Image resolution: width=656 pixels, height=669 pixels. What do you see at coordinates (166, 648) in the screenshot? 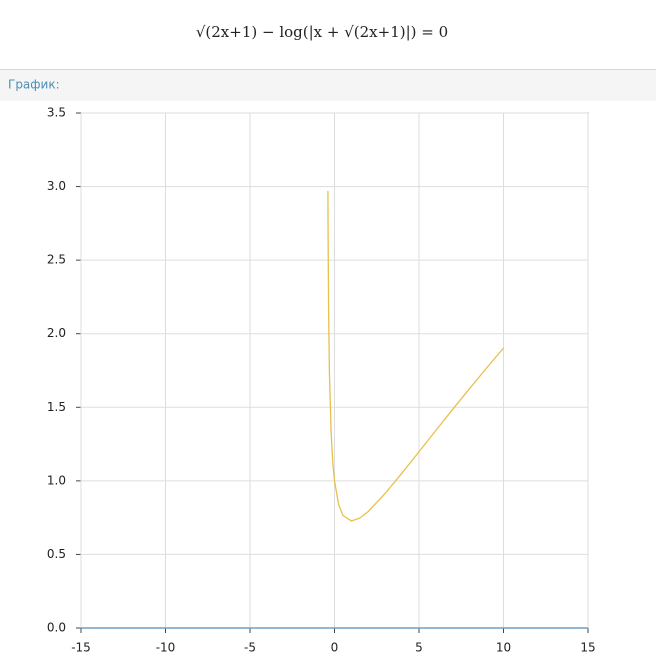
I see `x-tick-label: -10` at bounding box center [166, 648].